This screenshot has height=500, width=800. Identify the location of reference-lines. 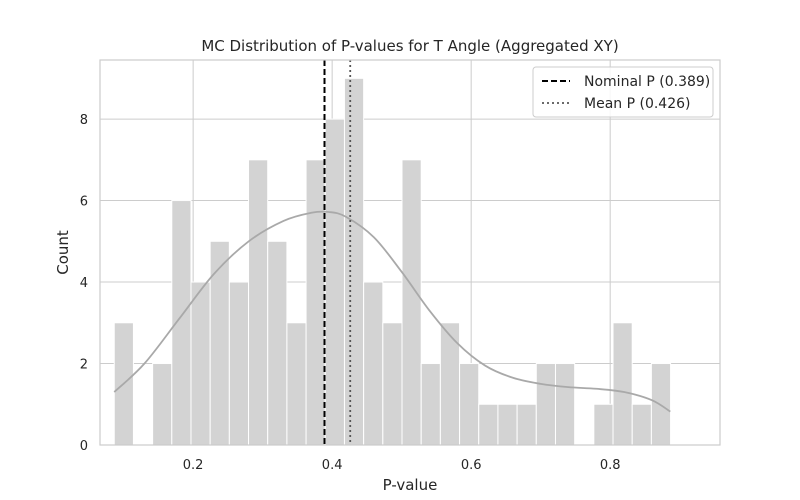
(337, 252).